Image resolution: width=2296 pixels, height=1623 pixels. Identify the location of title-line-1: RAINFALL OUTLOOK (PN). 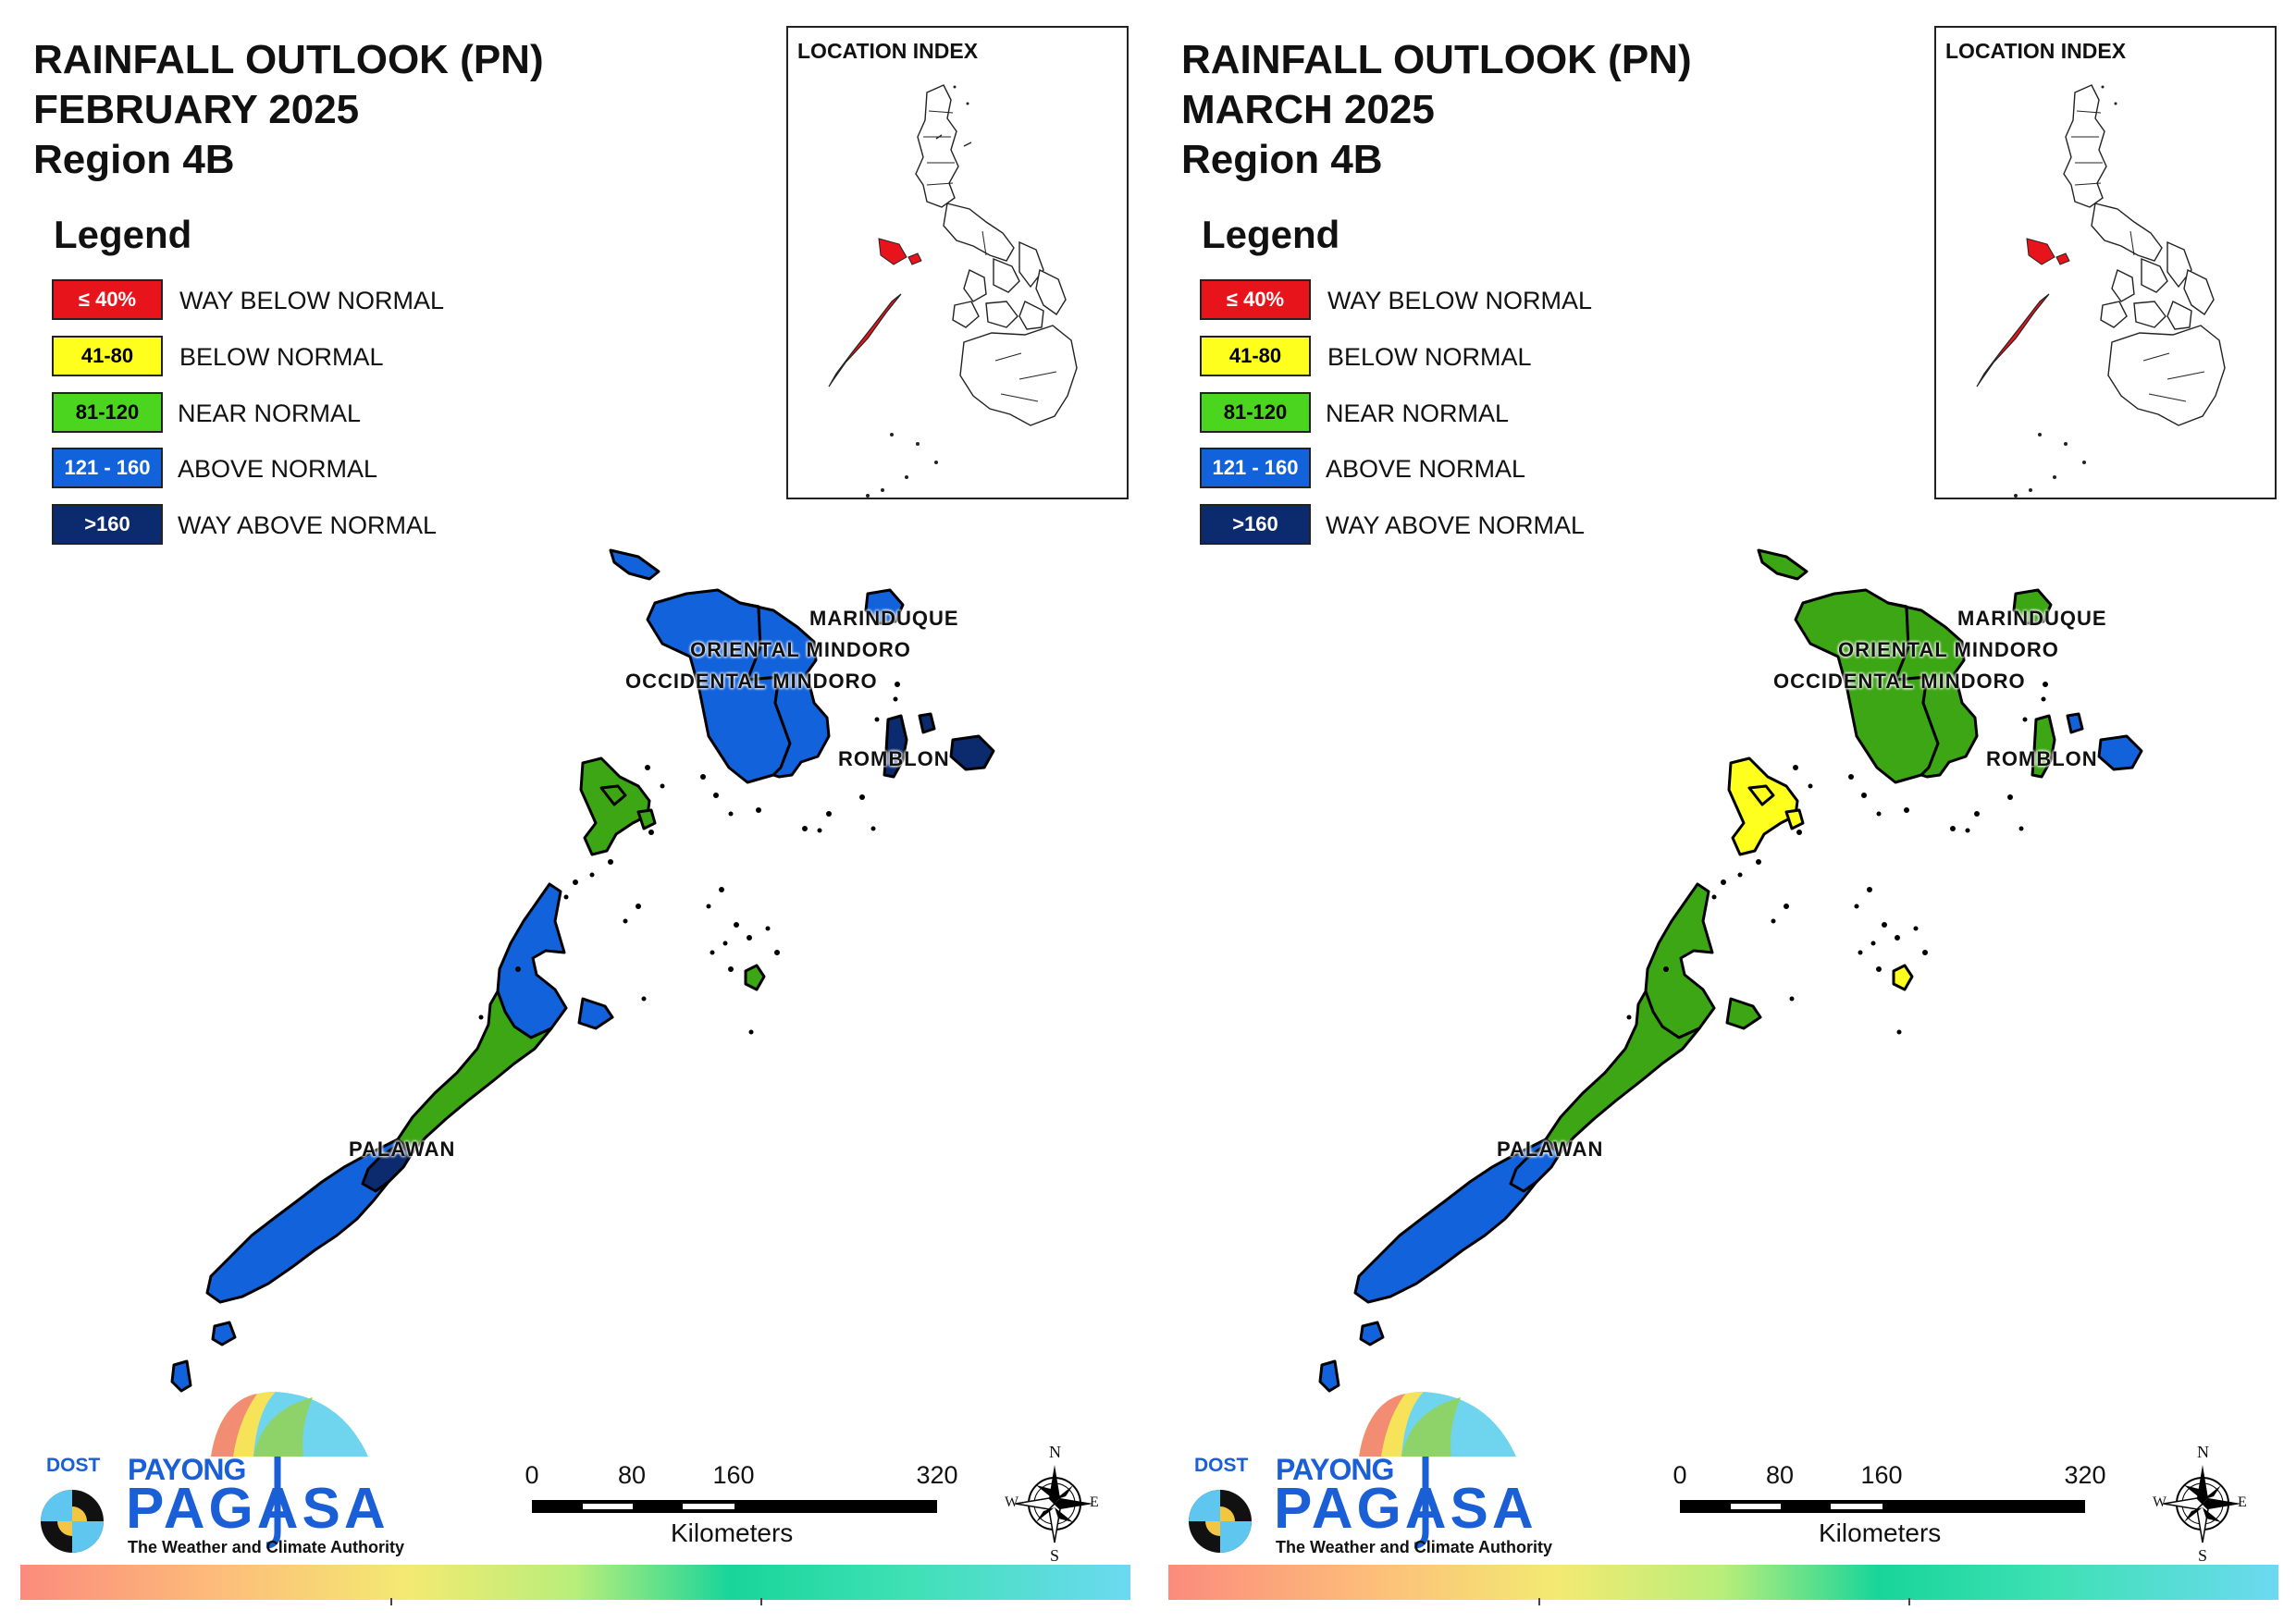
(288, 59).